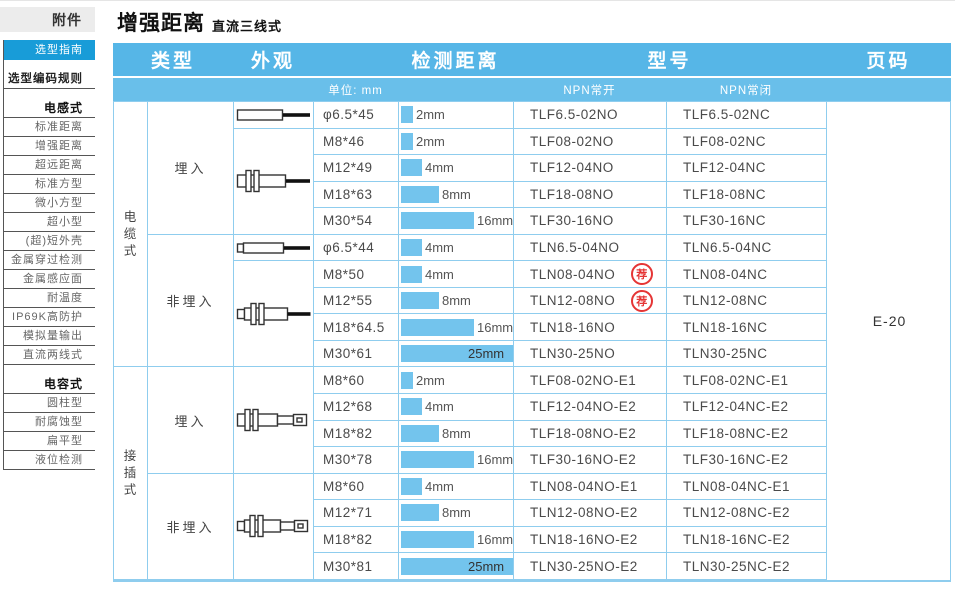  I want to click on model-text: TLF18-08NC-E2, so click(736, 433).